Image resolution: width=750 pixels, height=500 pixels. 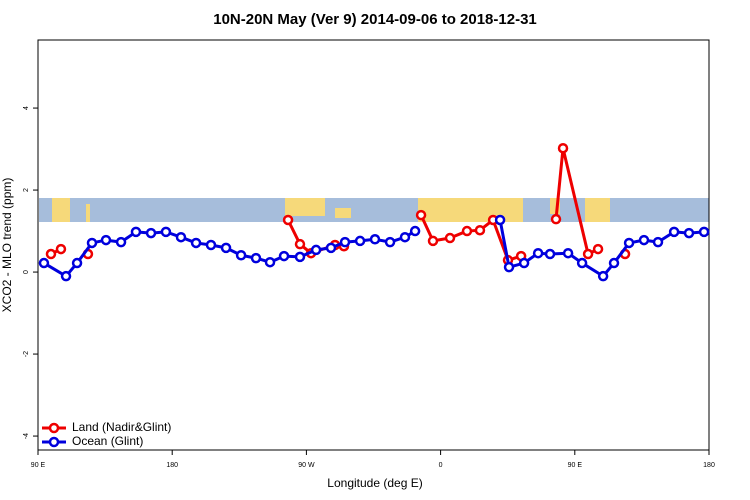 What do you see at coordinates (374, 483) in the screenshot?
I see `x-axis-label: Longitude (deg E)` at bounding box center [374, 483].